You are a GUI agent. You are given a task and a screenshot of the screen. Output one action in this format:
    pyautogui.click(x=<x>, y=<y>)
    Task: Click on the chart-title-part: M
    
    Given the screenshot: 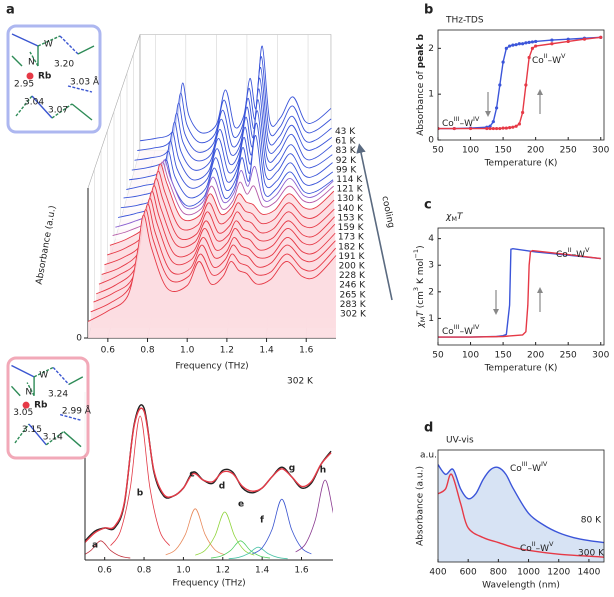 What is the action you would take?
    pyautogui.click(x=454, y=219)
    